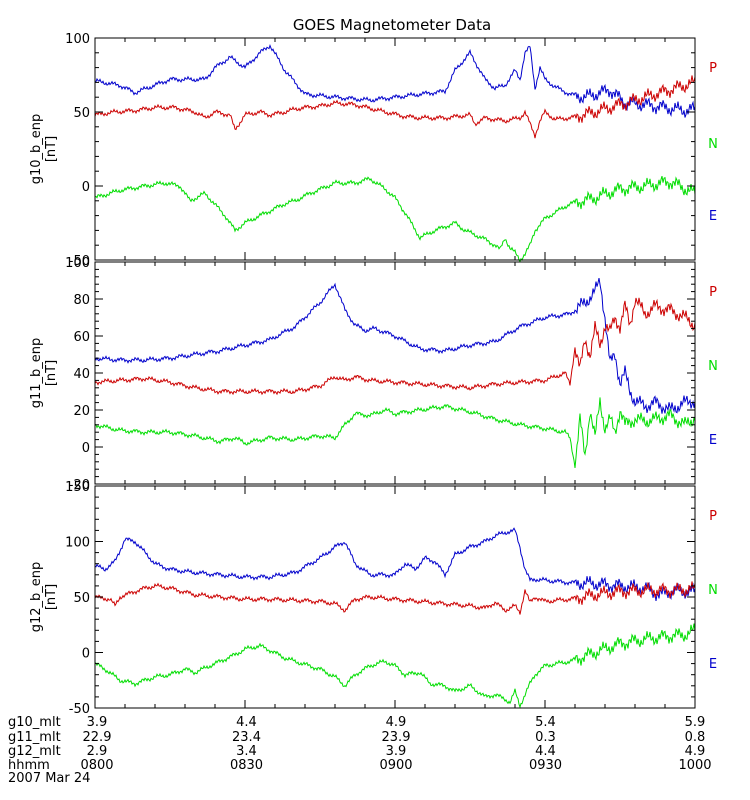 The image size is (750, 800). Describe the element at coordinates (49, 778) in the screenshot. I see `date-label: 2007 Mar 24` at that location.